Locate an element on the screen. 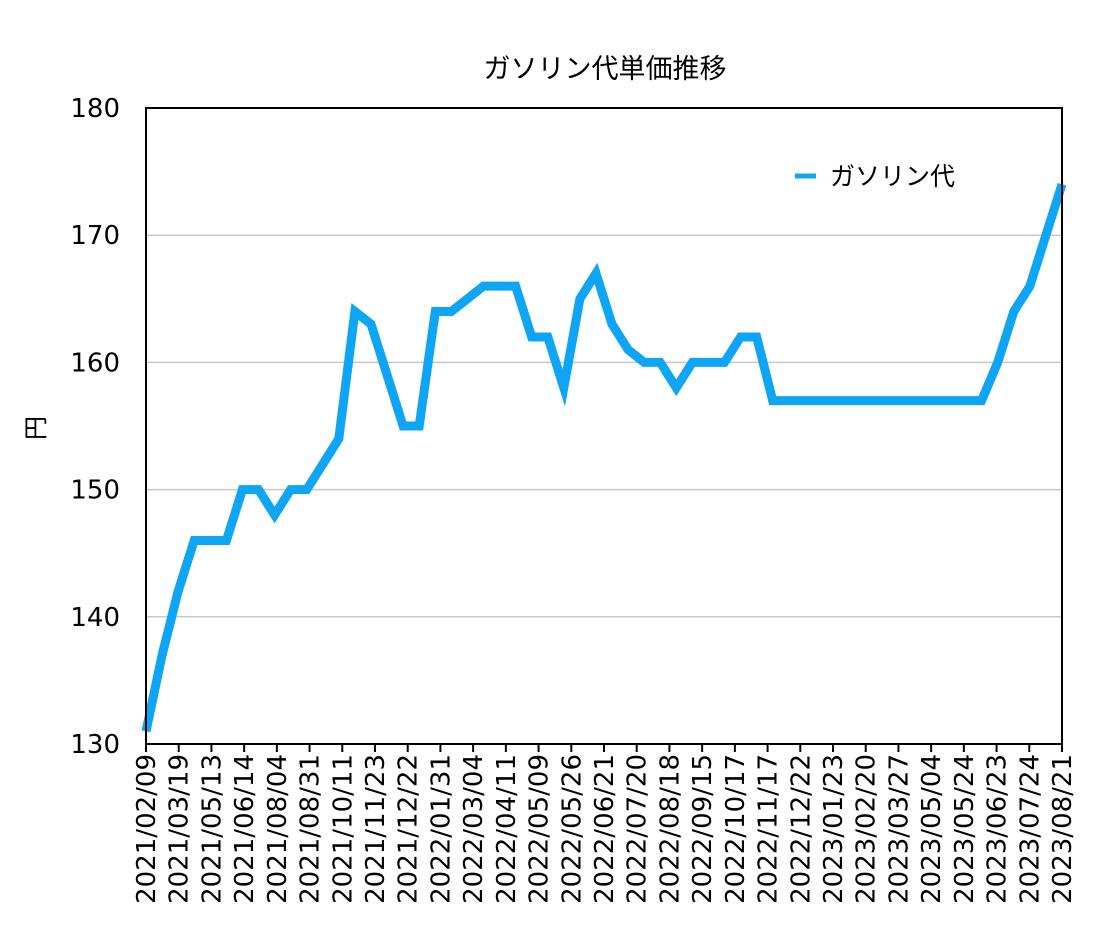  x-tick-label: 2021/08/04 is located at coordinates (278, 829).